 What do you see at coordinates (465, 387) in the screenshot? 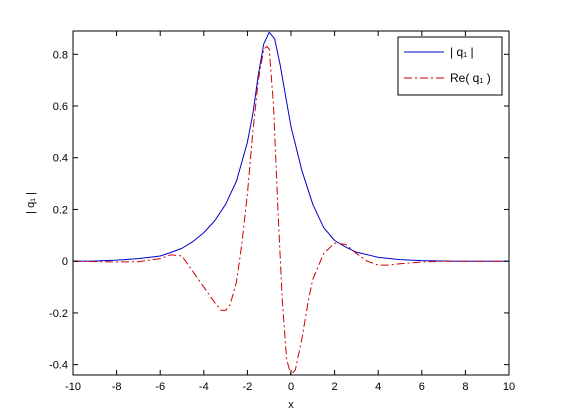
I see `x-tick-label: 8` at bounding box center [465, 387].